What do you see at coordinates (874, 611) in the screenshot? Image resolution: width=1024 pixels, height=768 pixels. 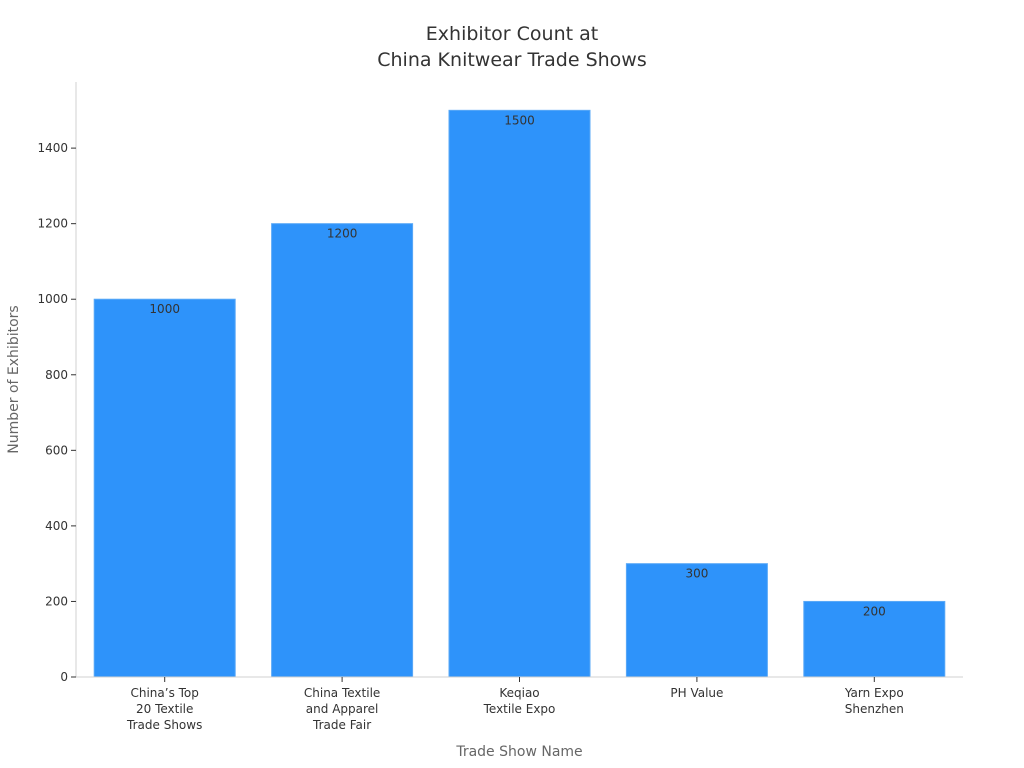 I see `data-label: 200` at bounding box center [874, 611].